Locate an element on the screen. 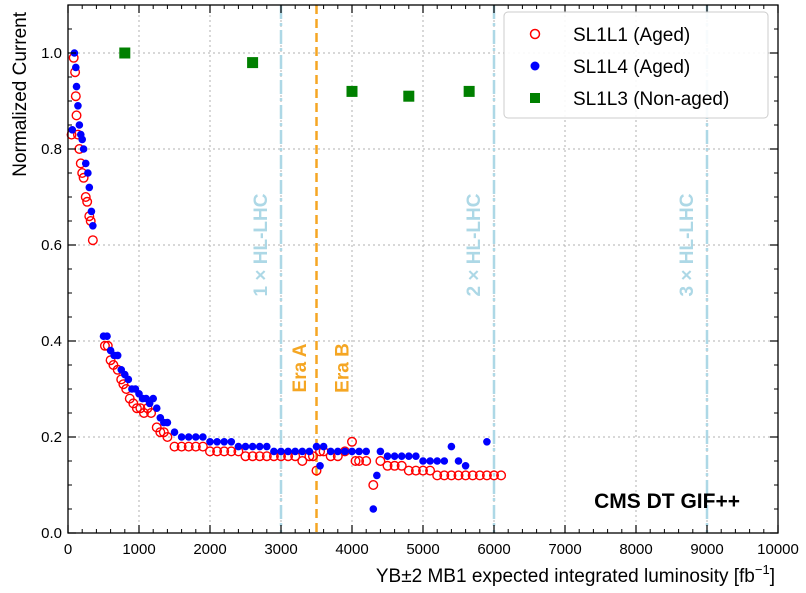 This screenshot has width=806, height=593. cms-annotation: CMS DT GIF++ is located at coordinates (667, 501).